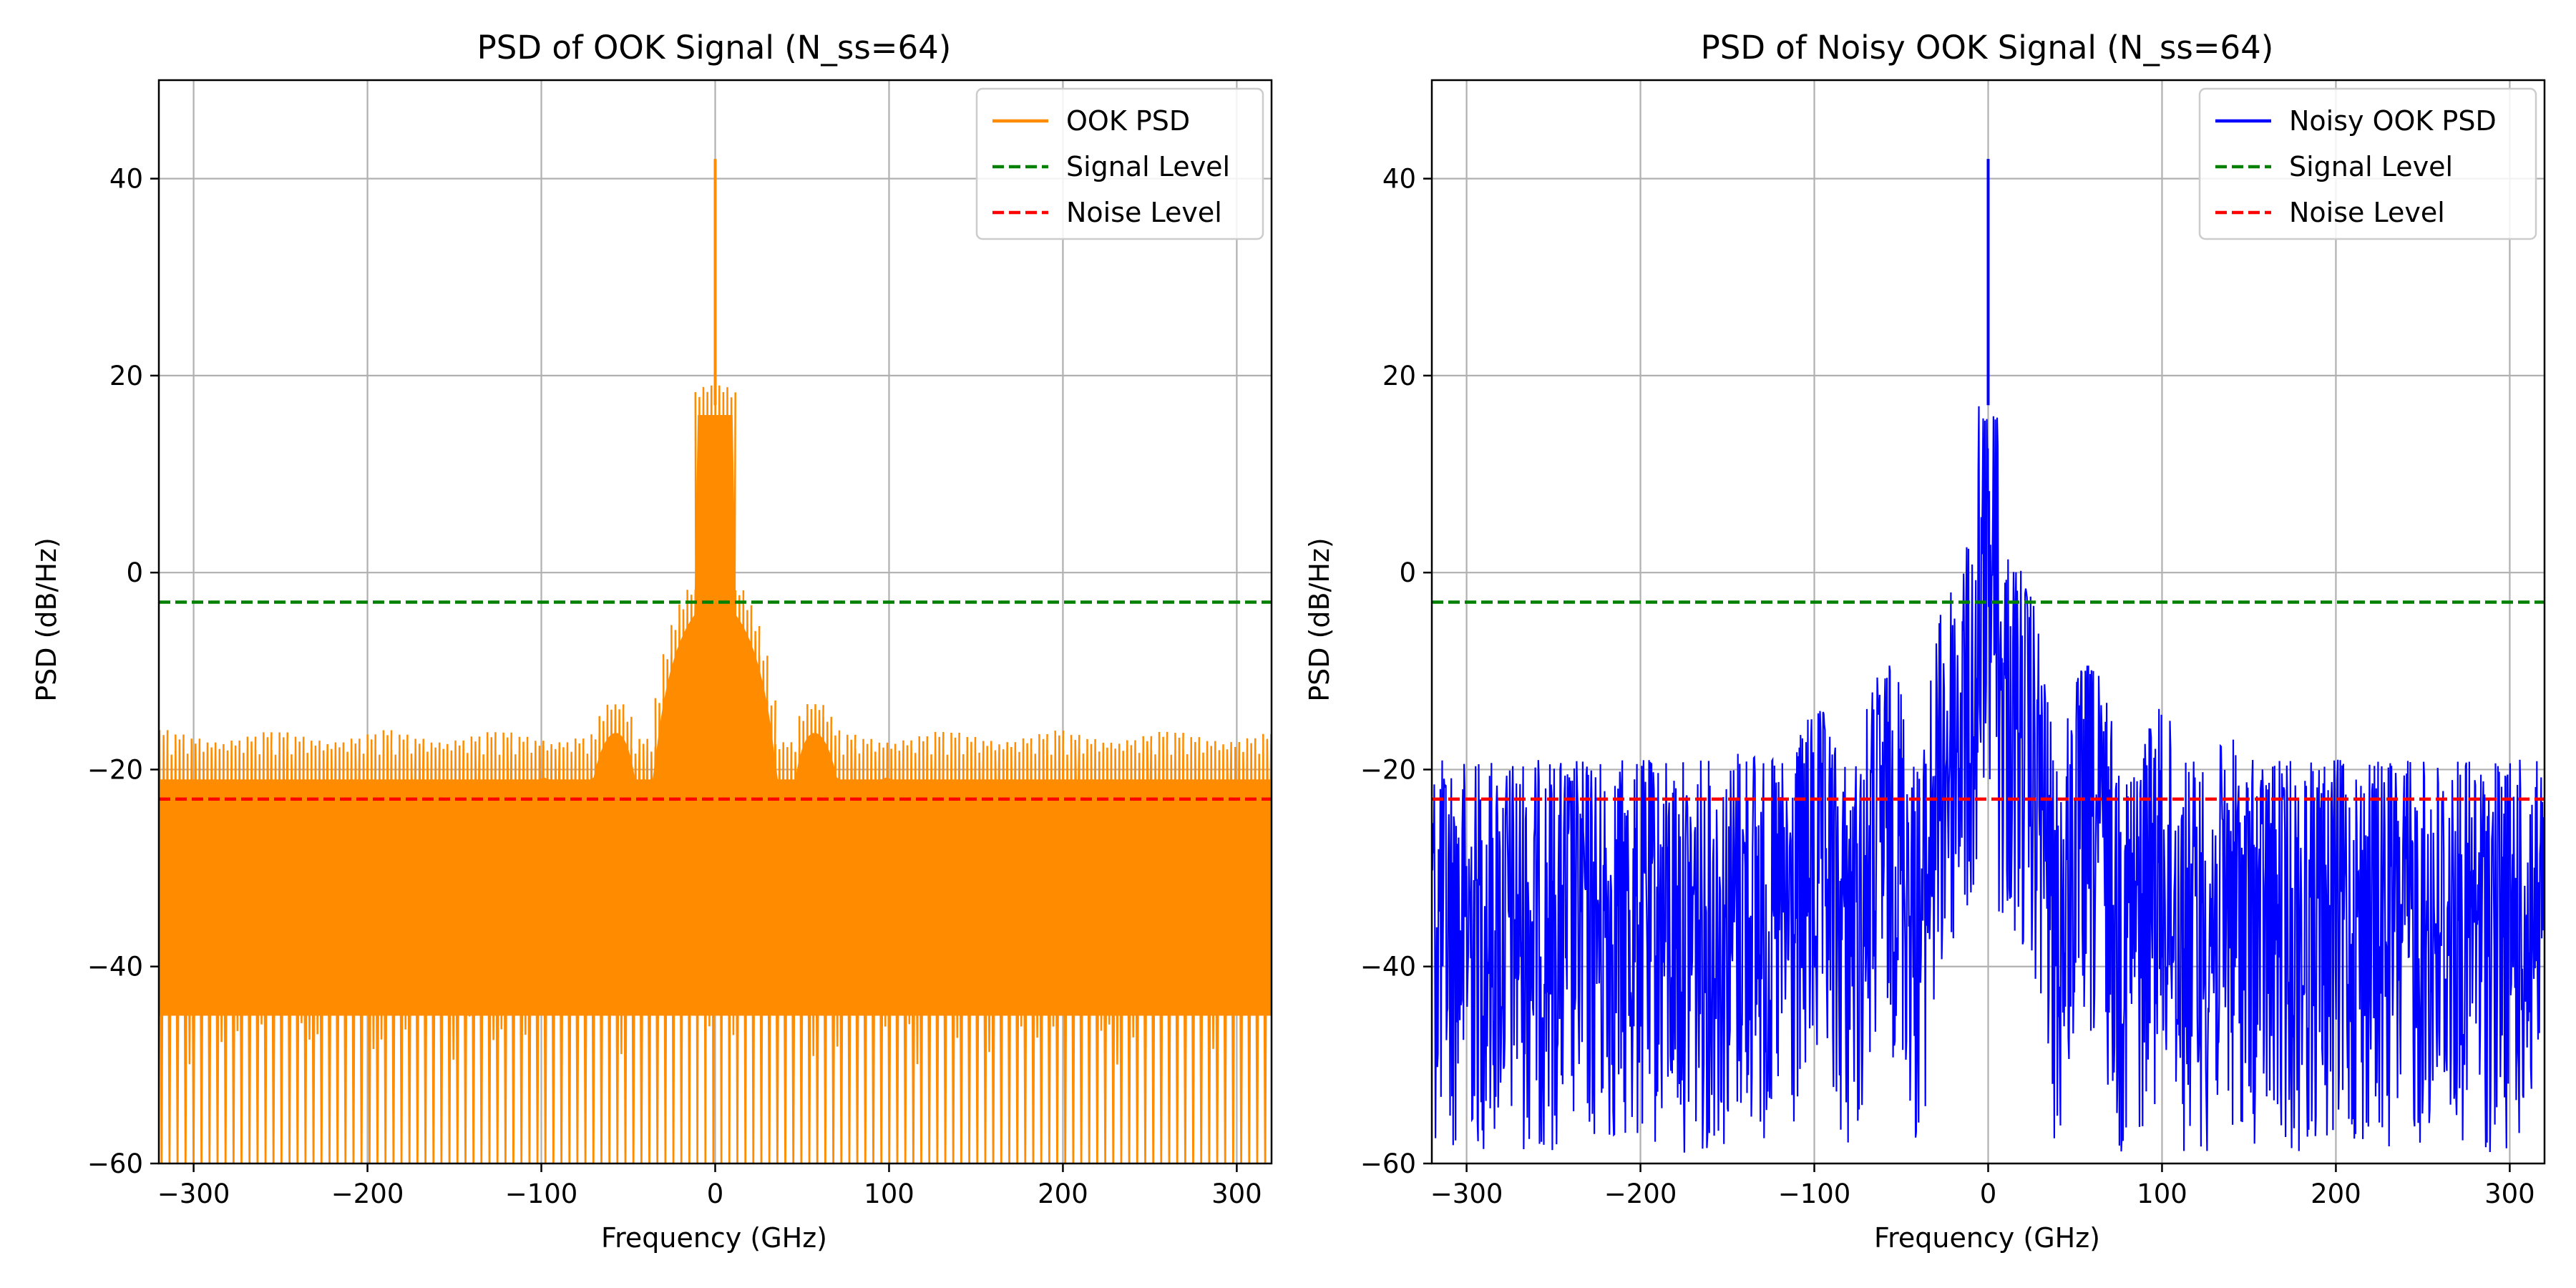 The image size is (2576, 1288). What do you see at coordinates (714, 48) in the screenshot?
I see `chart-title: PSD of OOK Signal (N_ss=64)` at bounding box center [714, 48].